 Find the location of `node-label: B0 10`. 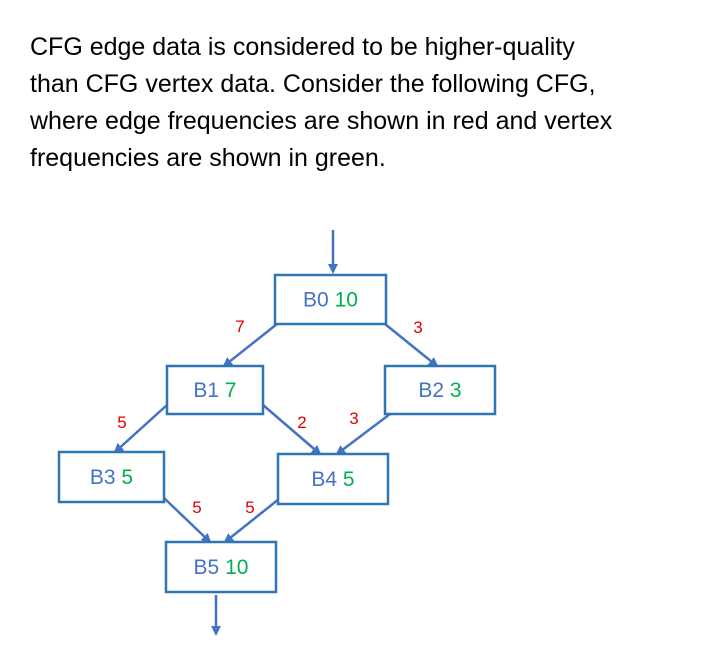

node-label: B0 10 is located at coordinates (330, 300).